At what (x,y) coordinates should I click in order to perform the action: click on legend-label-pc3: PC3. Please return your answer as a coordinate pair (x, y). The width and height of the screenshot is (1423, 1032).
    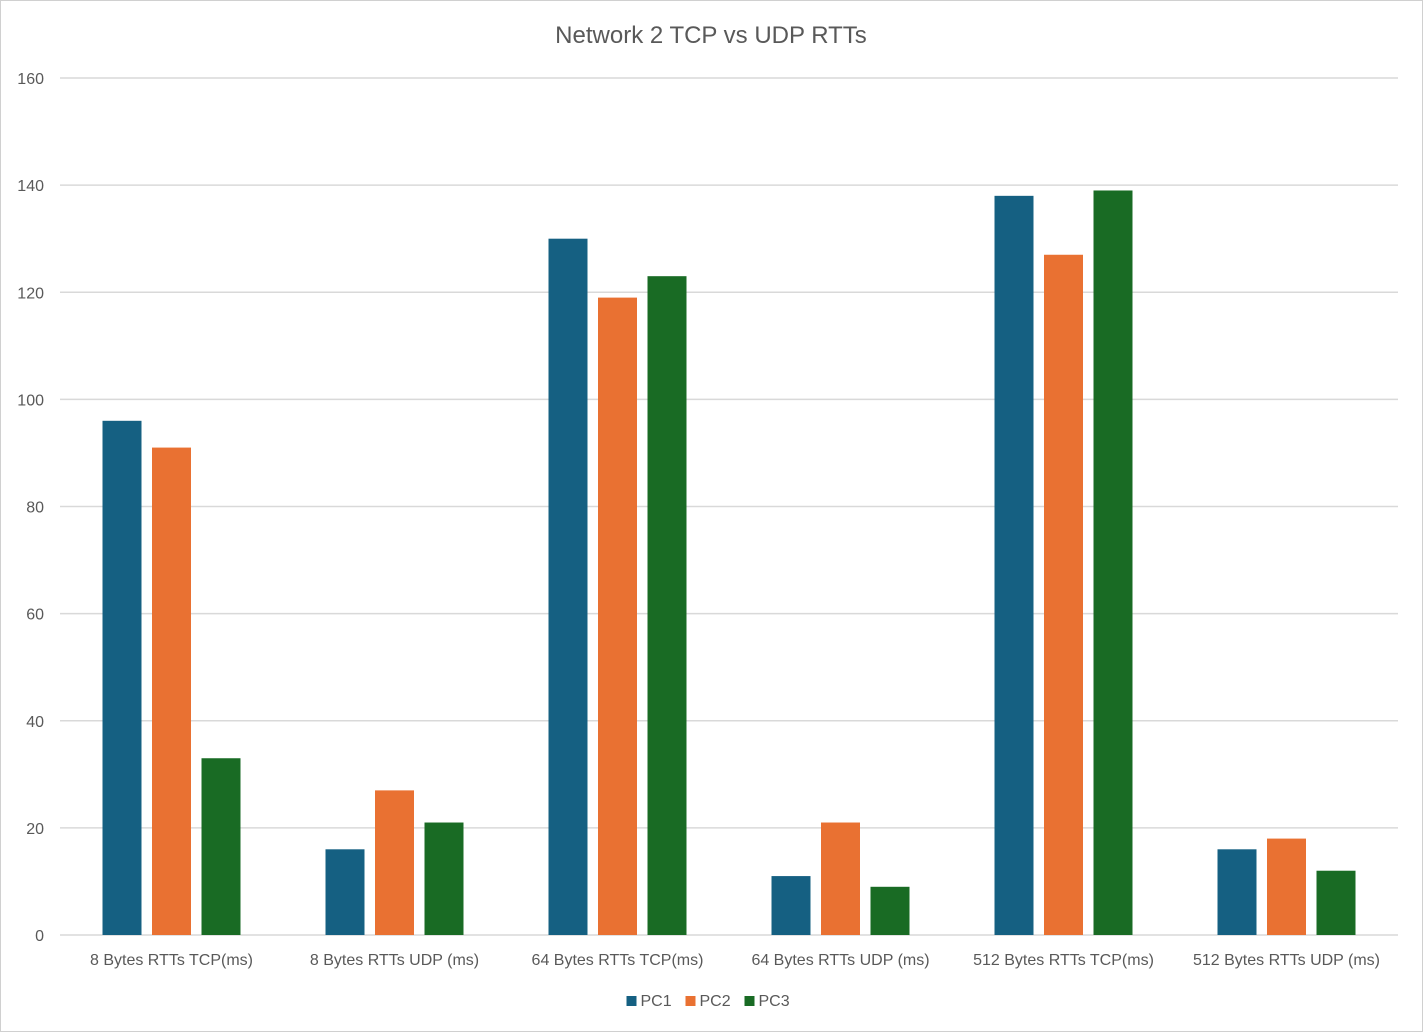
    Looking at the image, I should click on (774, 1001).